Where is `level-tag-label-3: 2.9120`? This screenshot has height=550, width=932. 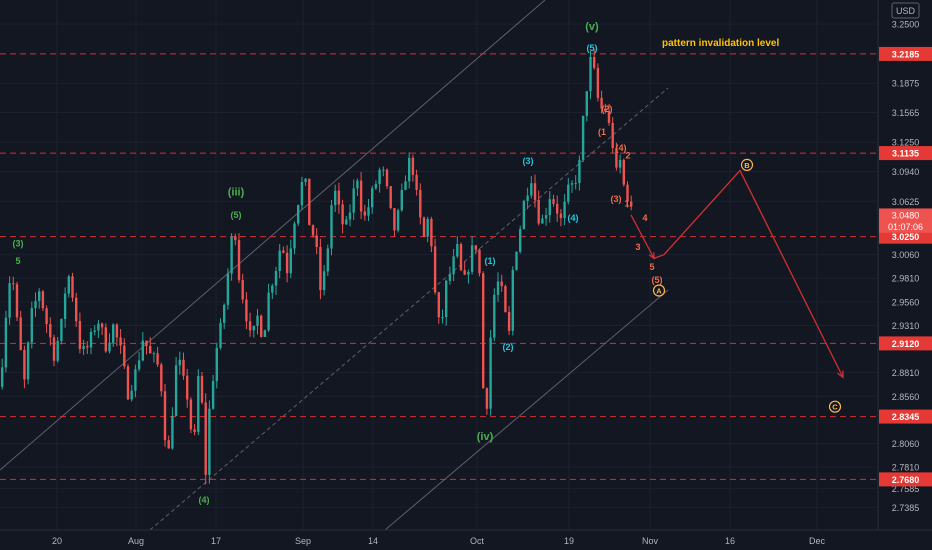
level-tag-label-3: 2.9120 is located at coordinates (906, 344).